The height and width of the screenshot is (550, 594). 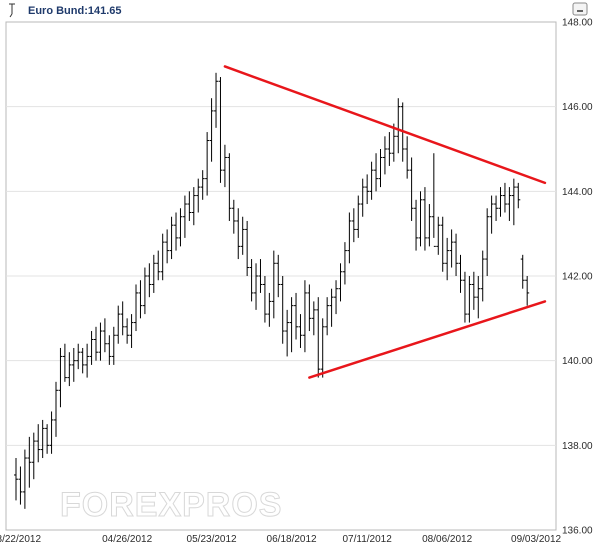 What do you see at coordinates (536, 539) in the screenshot?
I see `x-tick-label: 09/03/2012` at bounding box center [536, 539].